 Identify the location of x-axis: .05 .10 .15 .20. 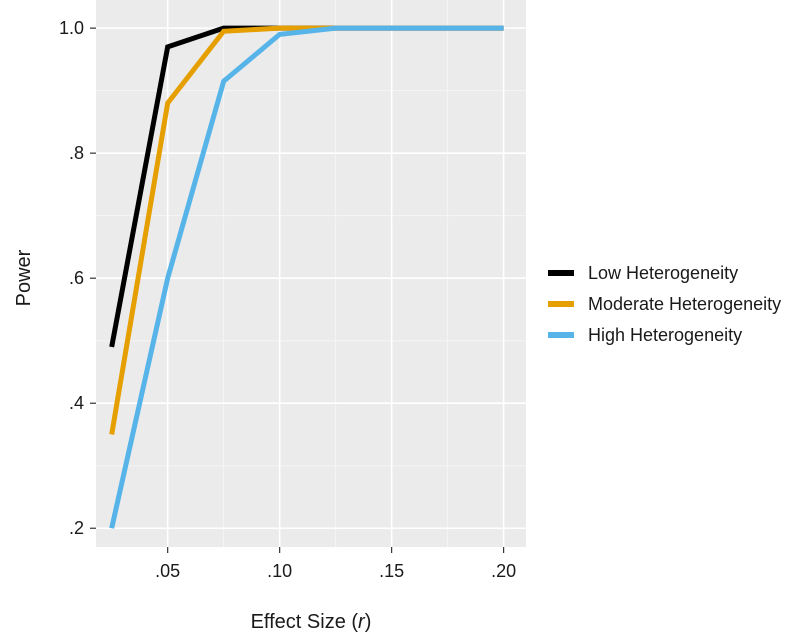
(335, 564).